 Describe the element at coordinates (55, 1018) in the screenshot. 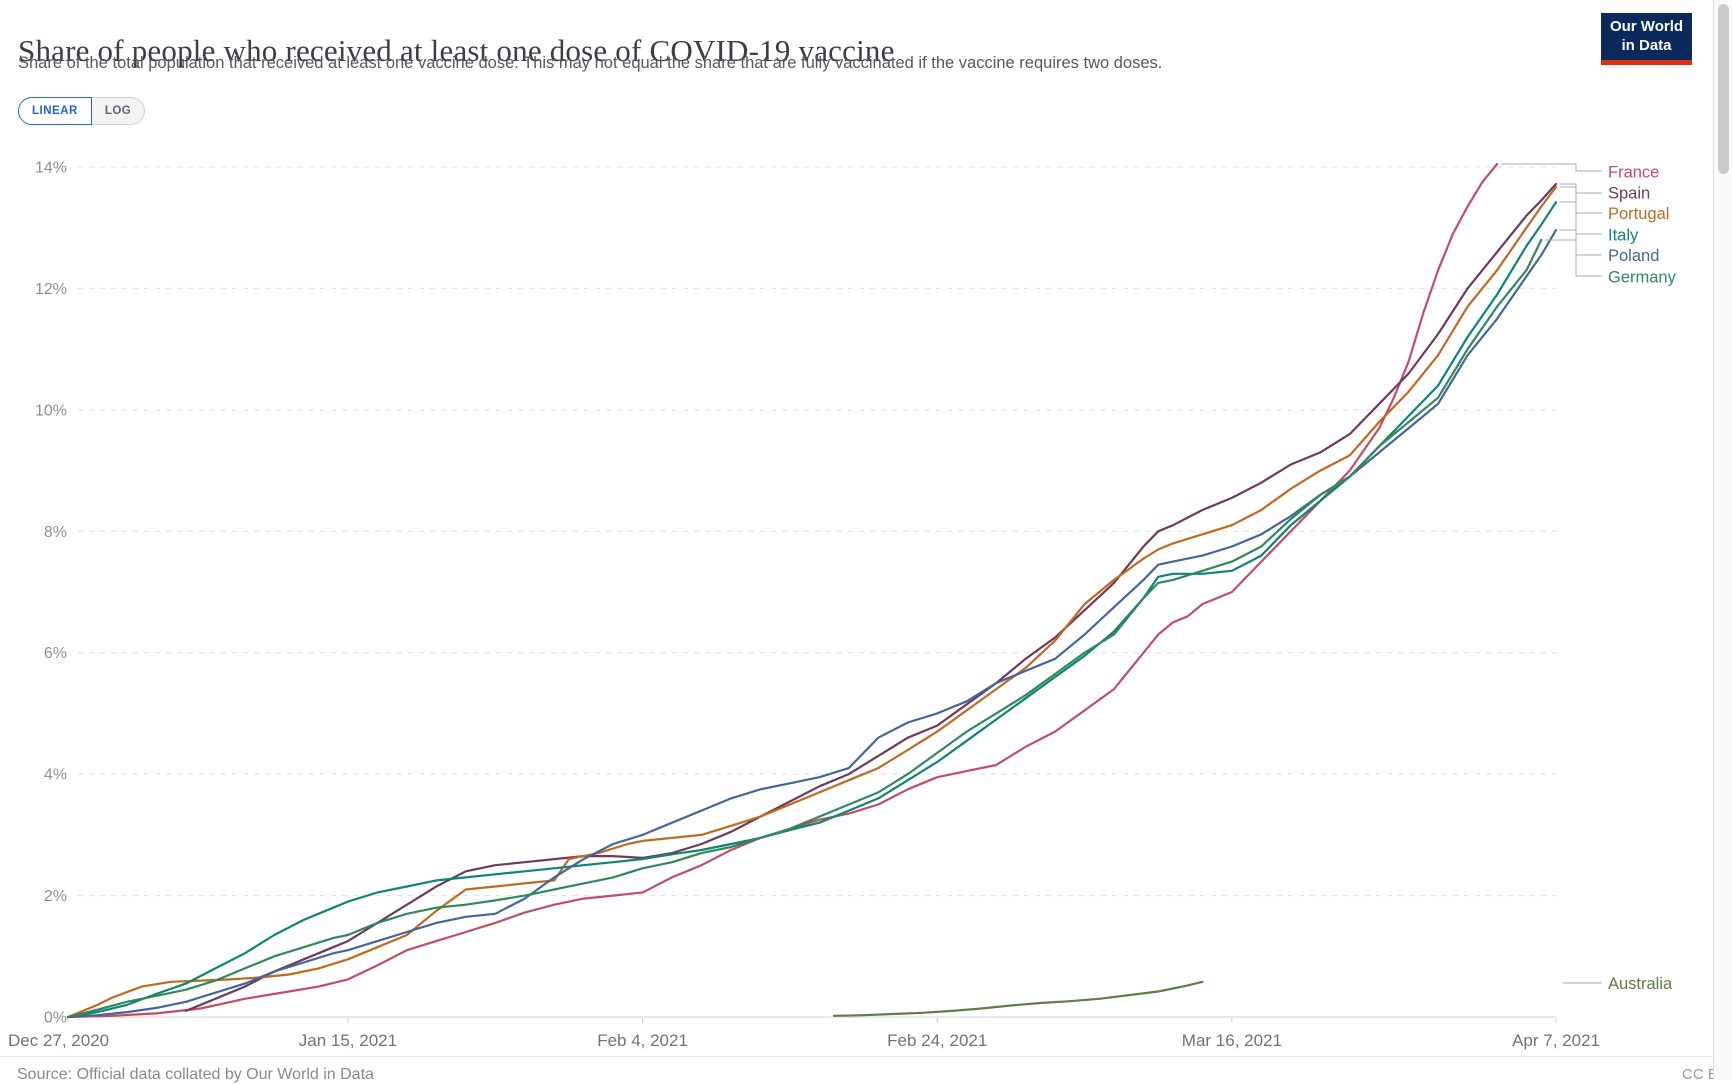

I see `y-tick-label: 0%` at that location.